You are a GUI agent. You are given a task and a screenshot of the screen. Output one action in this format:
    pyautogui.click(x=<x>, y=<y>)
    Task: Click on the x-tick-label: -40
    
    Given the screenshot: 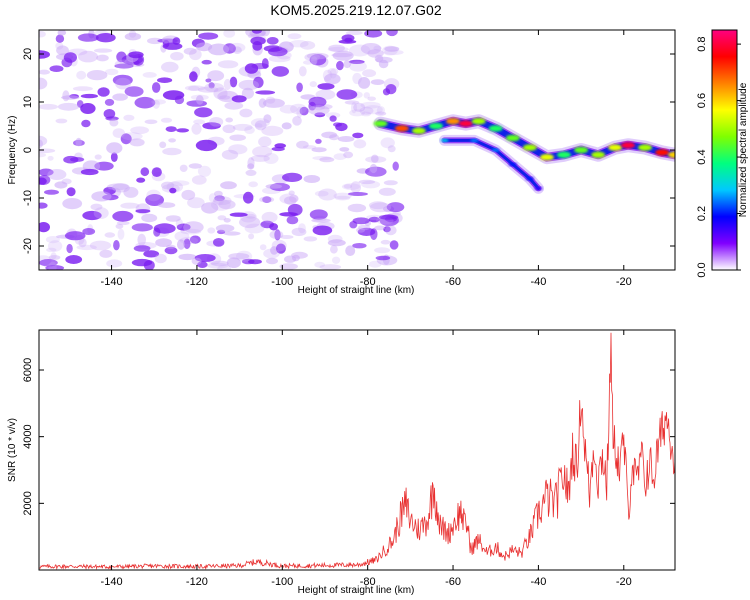 What is the action you would take?
    pyautogui.click(x=538, y=282)
    